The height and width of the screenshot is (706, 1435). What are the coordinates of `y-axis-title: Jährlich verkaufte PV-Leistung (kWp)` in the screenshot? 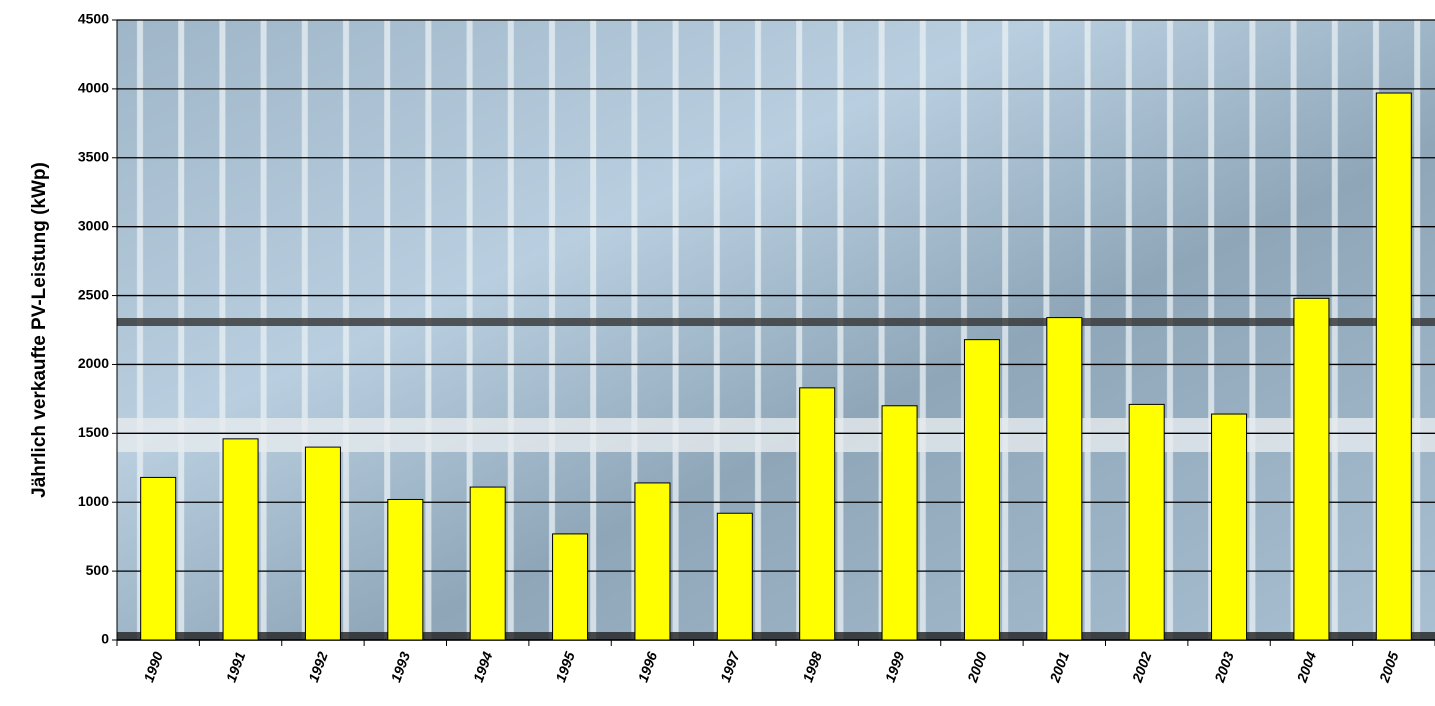 It's located at (39, 330).